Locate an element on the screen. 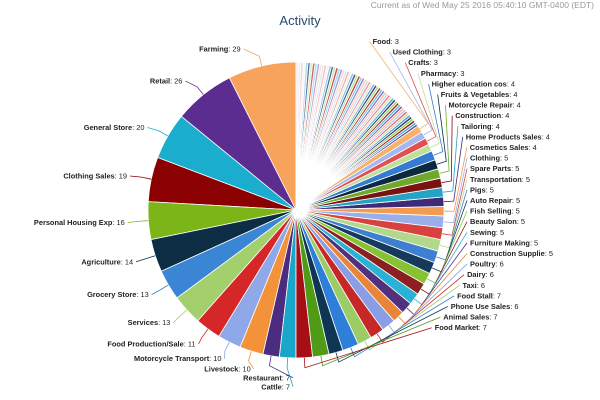  slice-label: Phone Use Sales: 6 is located at coordinates (485, 306).